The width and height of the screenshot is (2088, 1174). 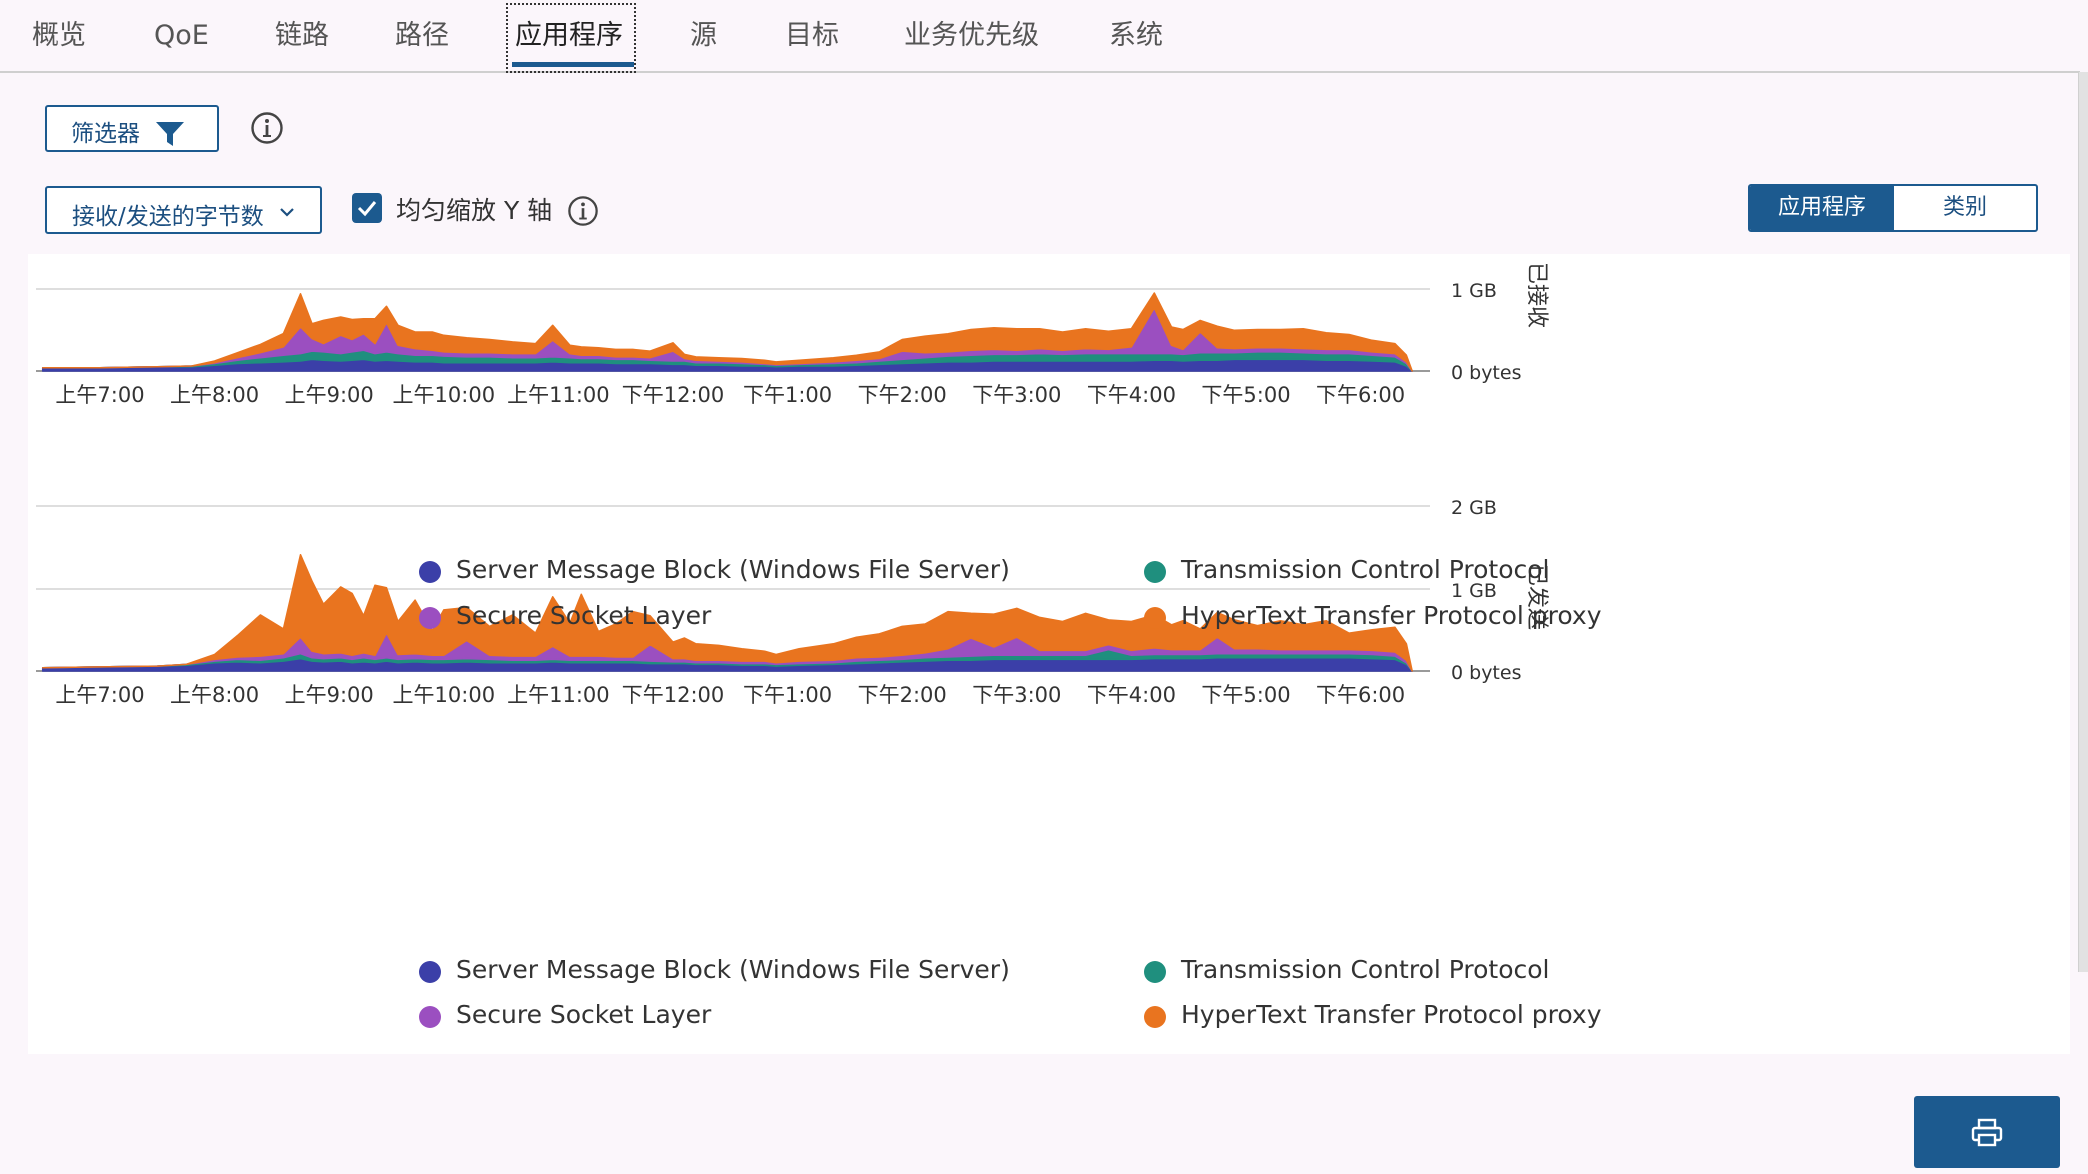 I want to click on toggle-categories: 类别, so click(x=1964, y=207).